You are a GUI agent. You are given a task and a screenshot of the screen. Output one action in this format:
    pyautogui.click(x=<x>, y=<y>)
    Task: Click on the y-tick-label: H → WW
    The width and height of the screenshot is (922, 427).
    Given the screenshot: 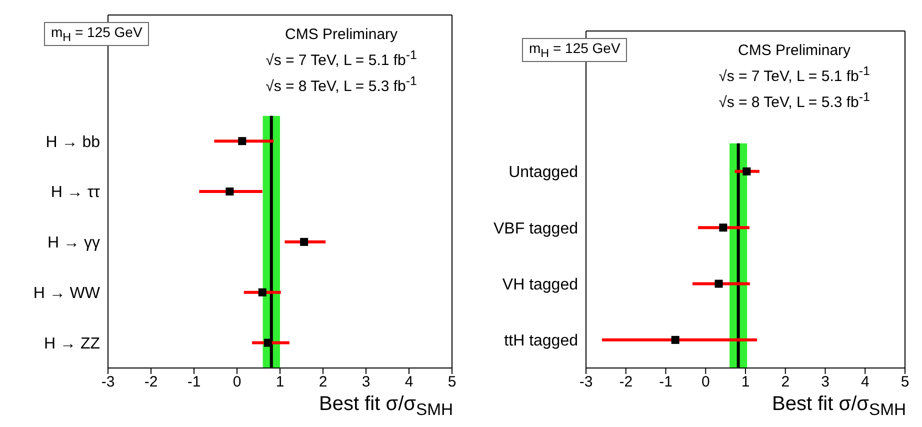 What is the action you would take?
    pyautogui.click(x=67, y=293)
    